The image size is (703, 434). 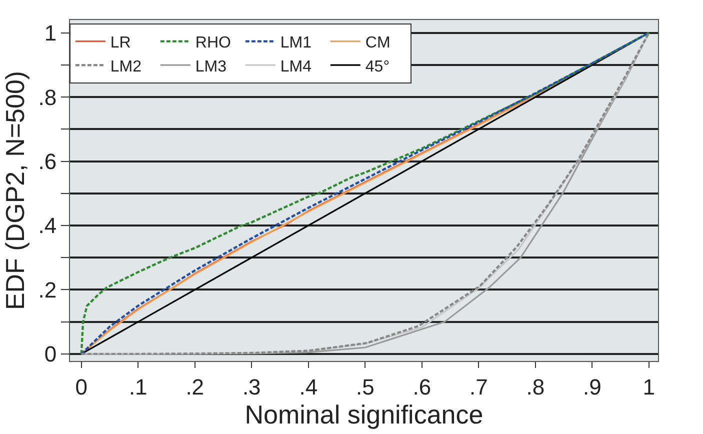 What do you see at coordinates (138, 387) in the screenshot?
I see `x-tick-label: .1` at bounding box center [138, 387].